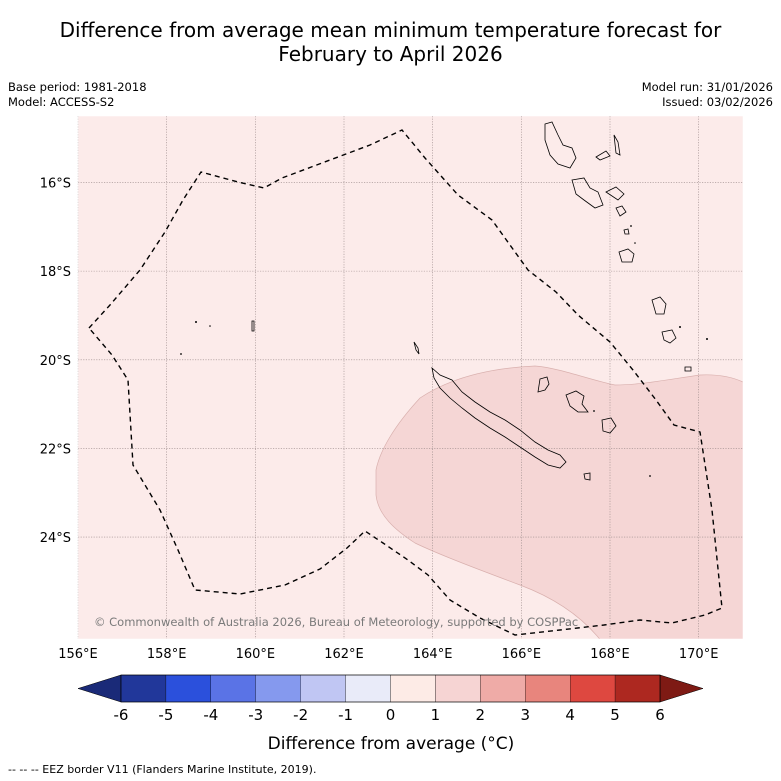  What do you see at coordinates (165, 715) in the screenshot?
I see `colorbar-tick-label: -5` at bounding box center [165, 715].